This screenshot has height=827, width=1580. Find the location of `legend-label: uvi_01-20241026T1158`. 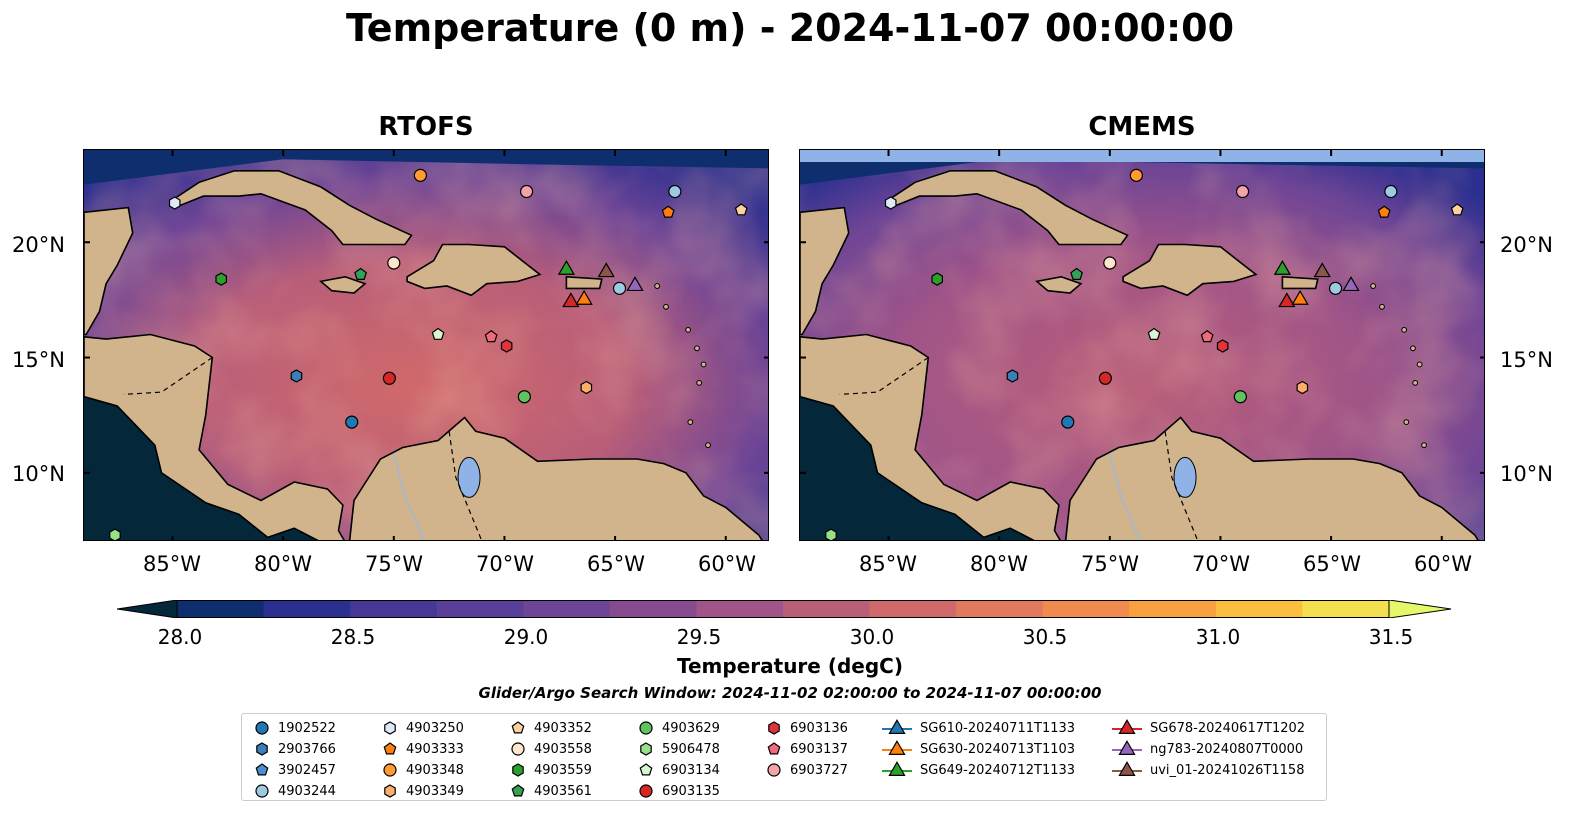

legend-label: uvi_01-20241026T1158 is located at coordinates (1227, 770).